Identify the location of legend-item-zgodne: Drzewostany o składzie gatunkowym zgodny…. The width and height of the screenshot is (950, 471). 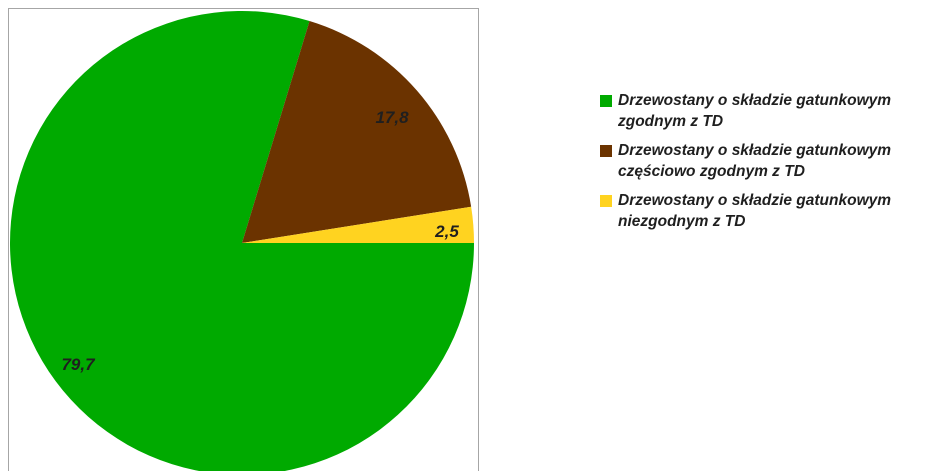
(775, 111).